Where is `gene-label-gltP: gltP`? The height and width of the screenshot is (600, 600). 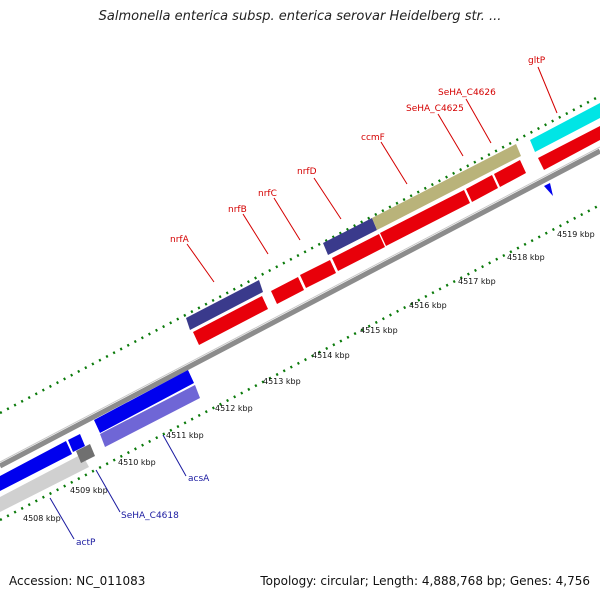 gene-label-gltP: gltP is located at coordinates (537, 61).